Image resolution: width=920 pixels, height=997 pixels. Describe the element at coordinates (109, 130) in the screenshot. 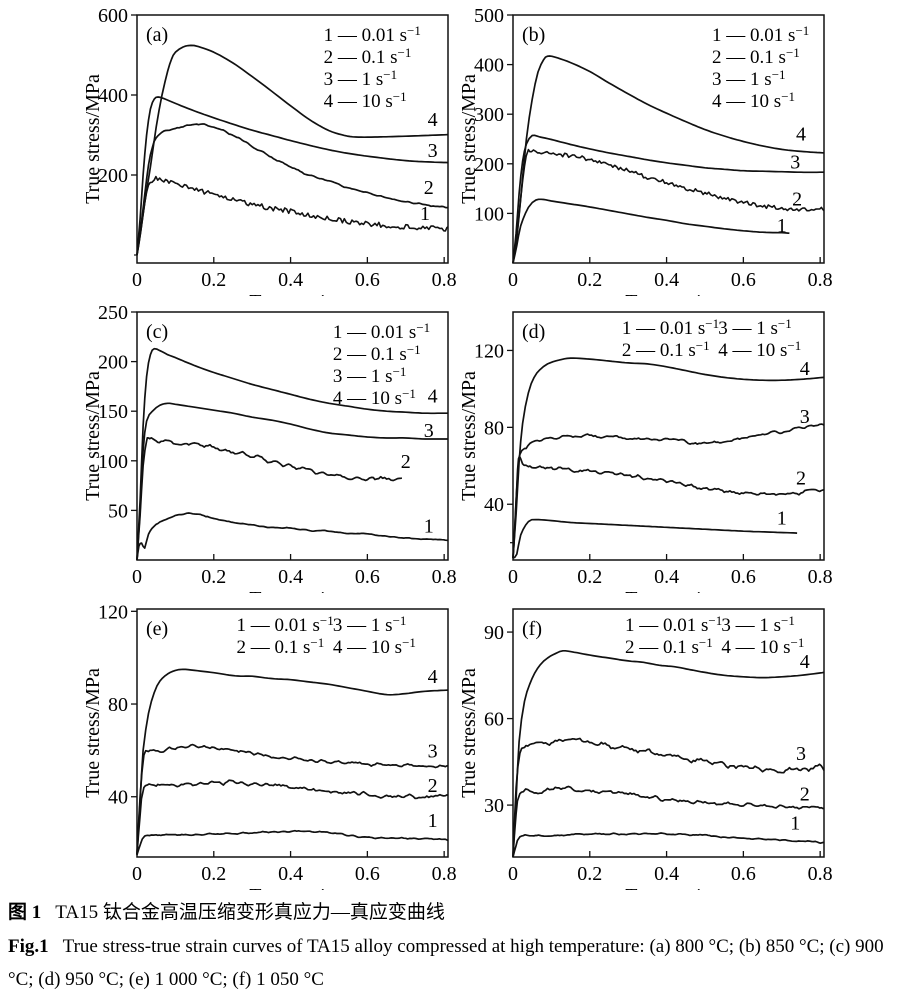

I see `y-axis: 200 400 600 True stress/MPa` at that location.